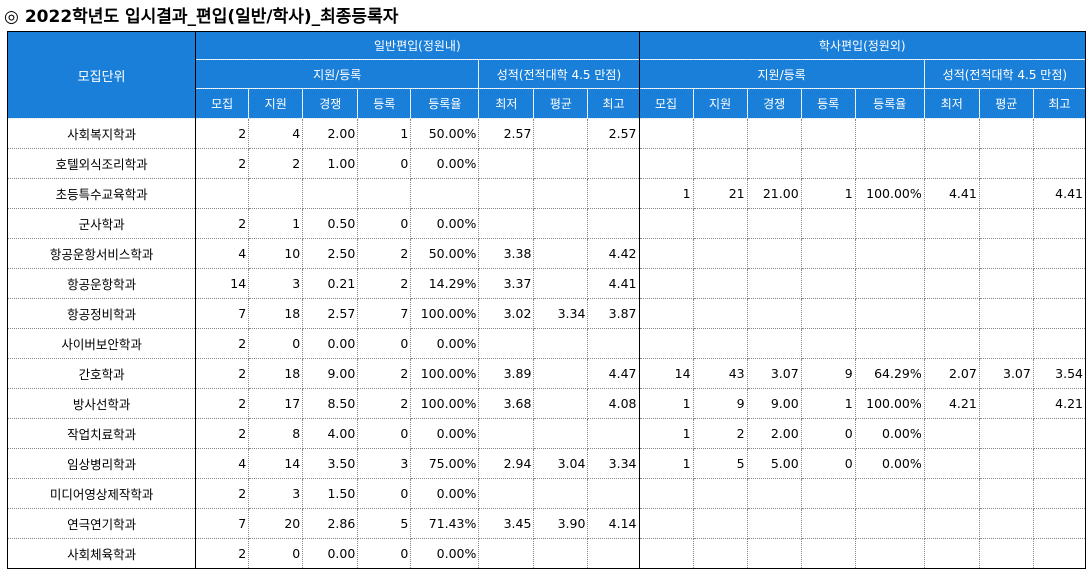  What do you see at coordinates (330, 223) in the screenshot?
I see `cell-general-competition: 0.50` at bounding box center [330, 223].